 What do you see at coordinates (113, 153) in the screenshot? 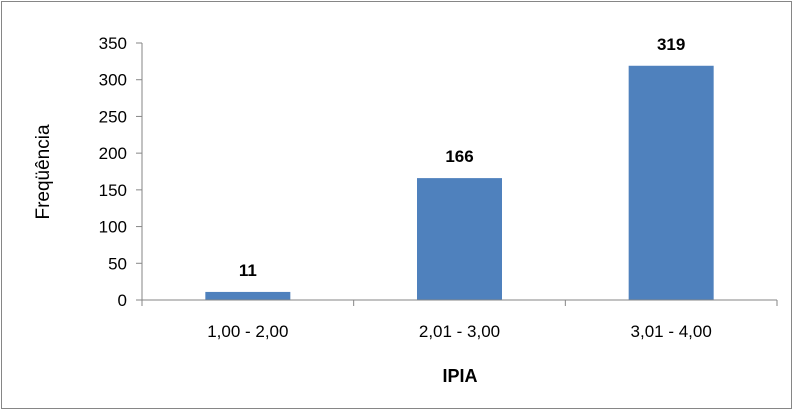
I see `y-tick-label: 200` at bounding box center [113, 153].